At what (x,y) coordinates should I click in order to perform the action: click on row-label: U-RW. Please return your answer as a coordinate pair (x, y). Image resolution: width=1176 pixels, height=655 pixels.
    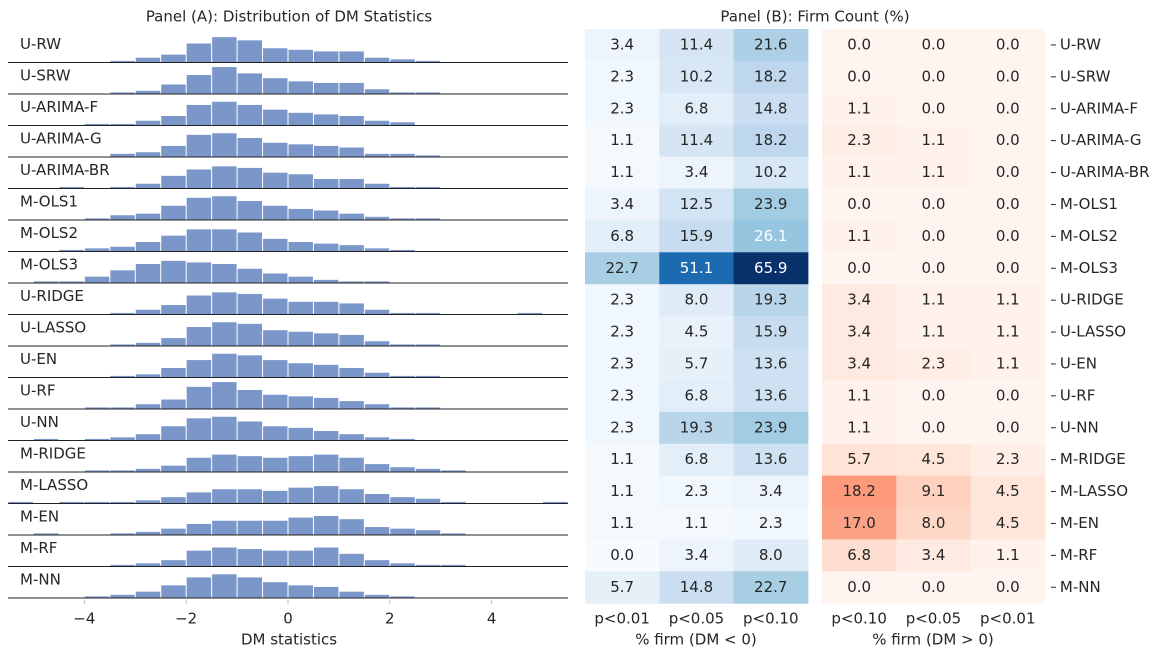
    Looking at the image, I should click on (1080, 44).